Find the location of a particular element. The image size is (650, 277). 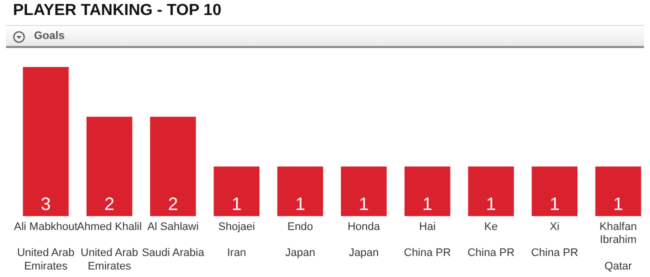

category-label: Ahmed Khalil United Arab Emirates is located at coordinates (109, 246).